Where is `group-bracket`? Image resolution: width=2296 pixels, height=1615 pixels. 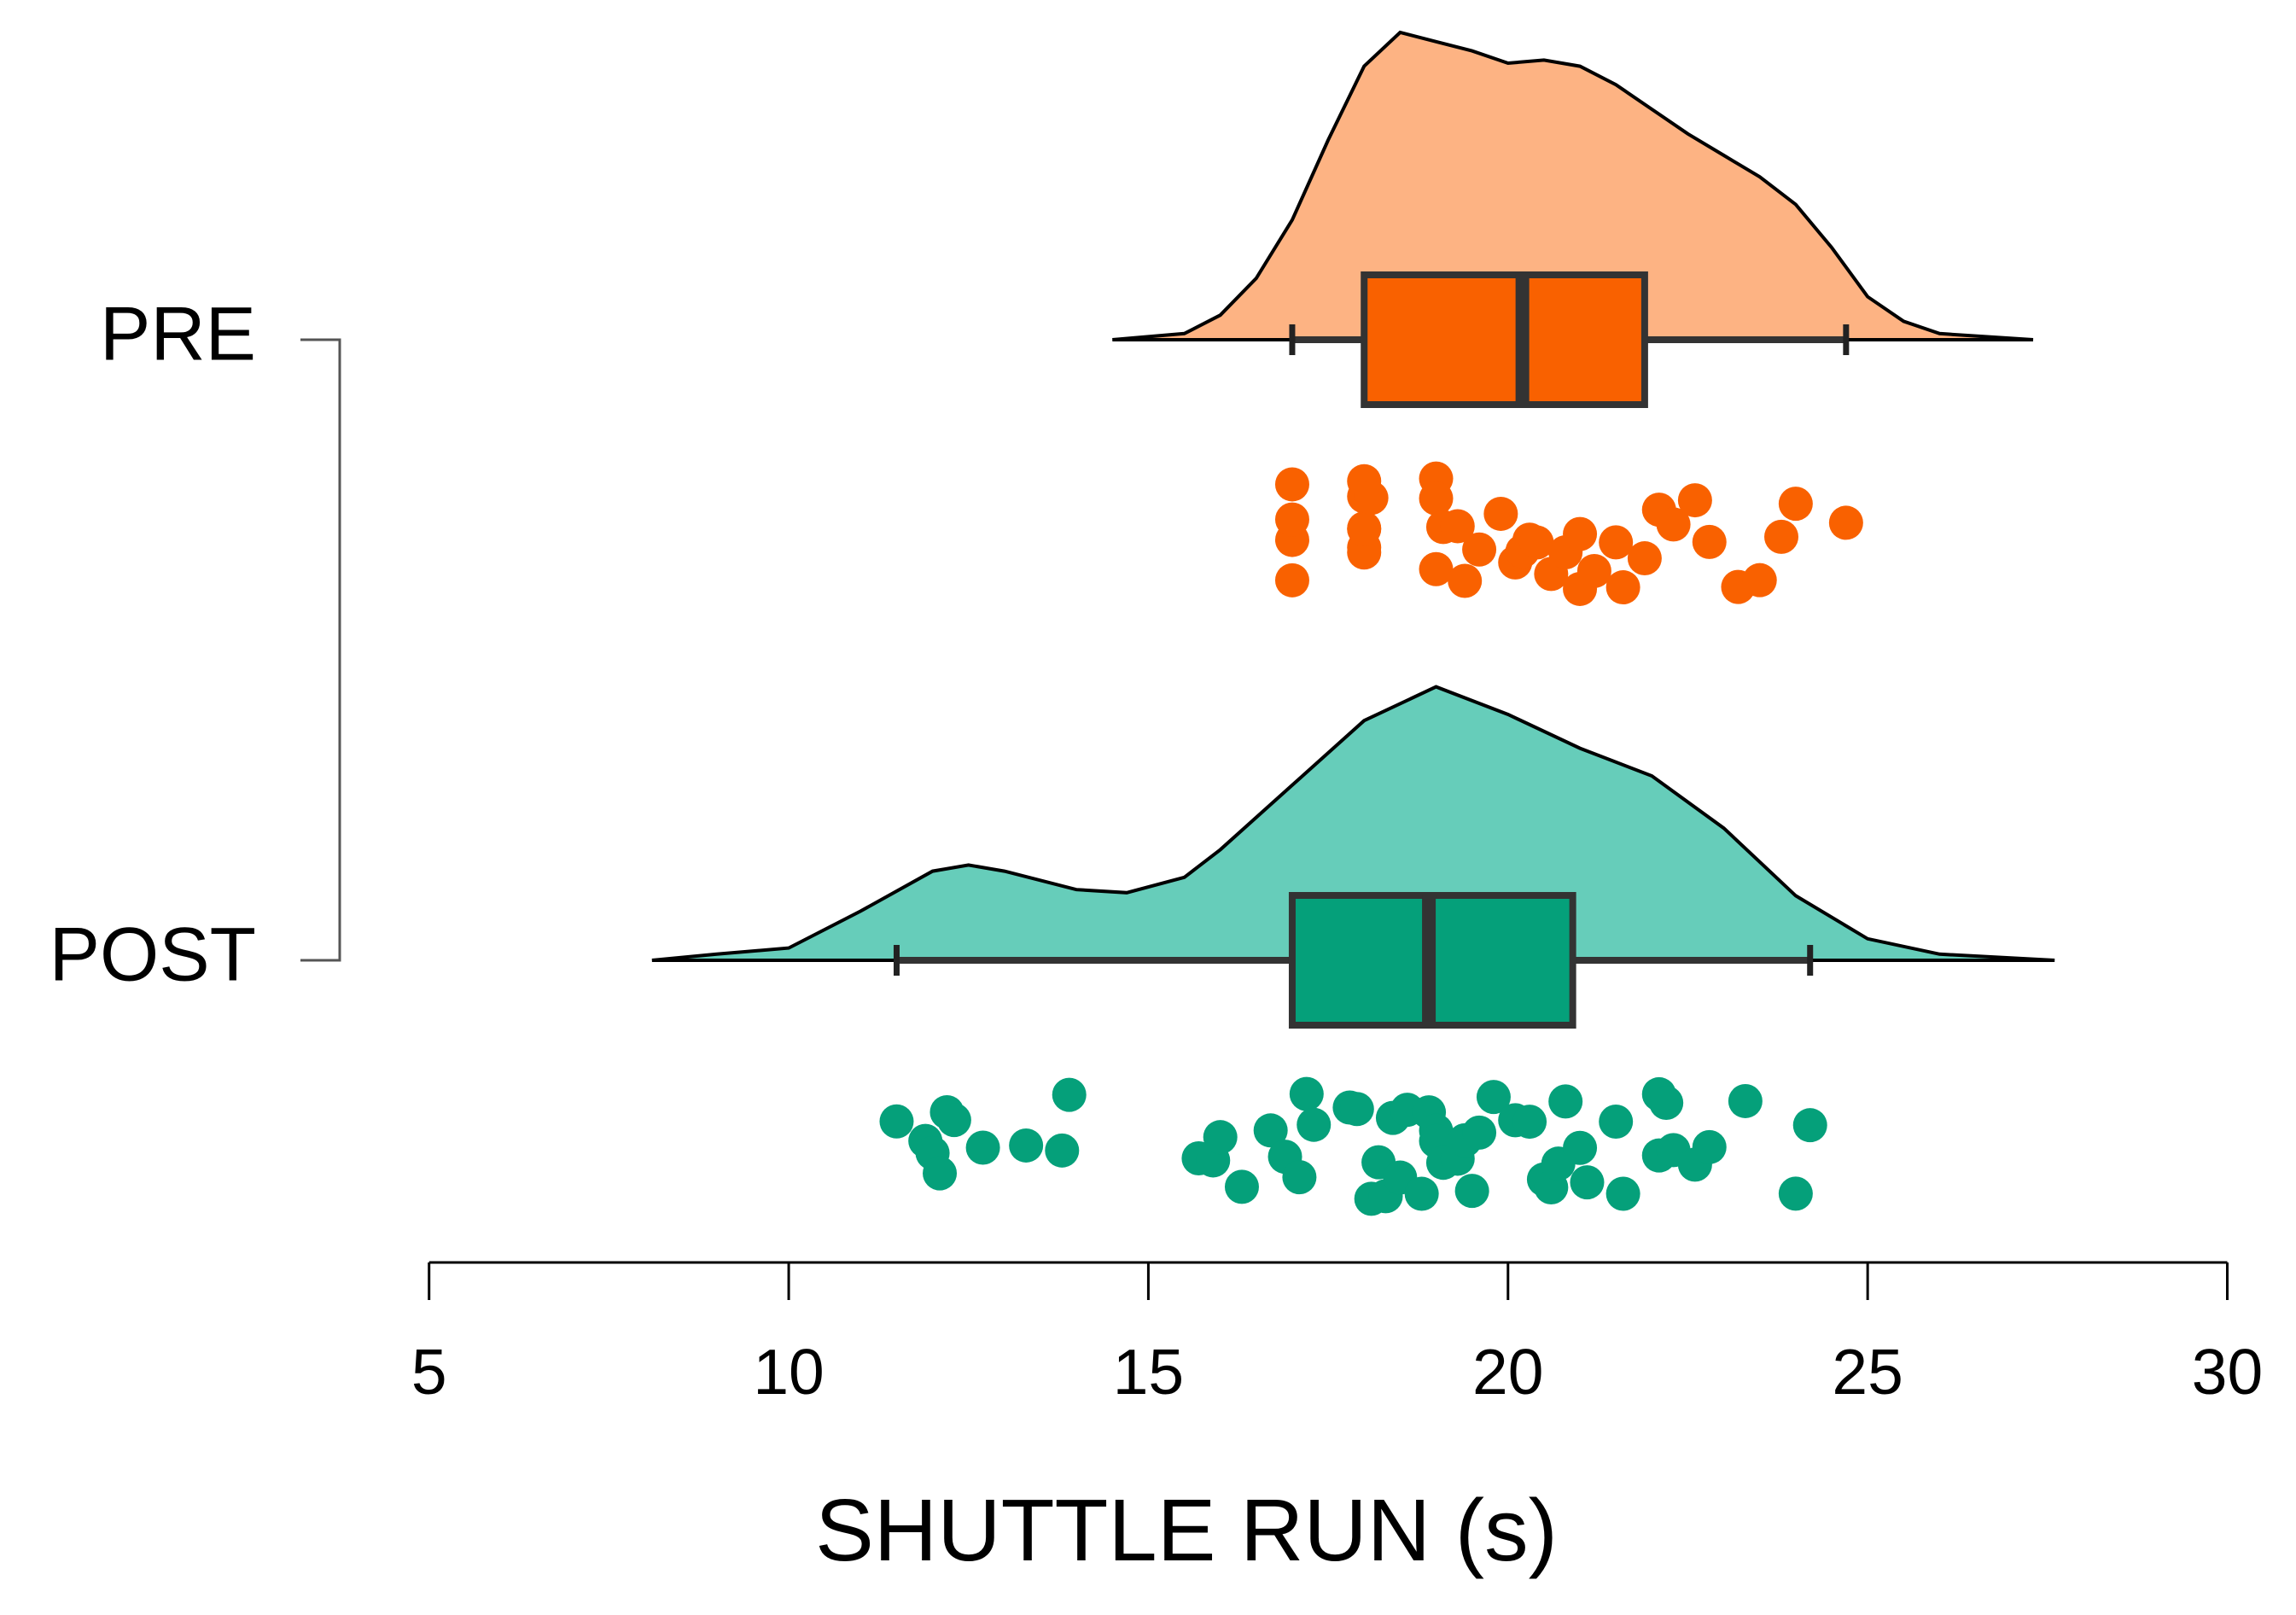
group-bracket is located at coordinates (320, 650).